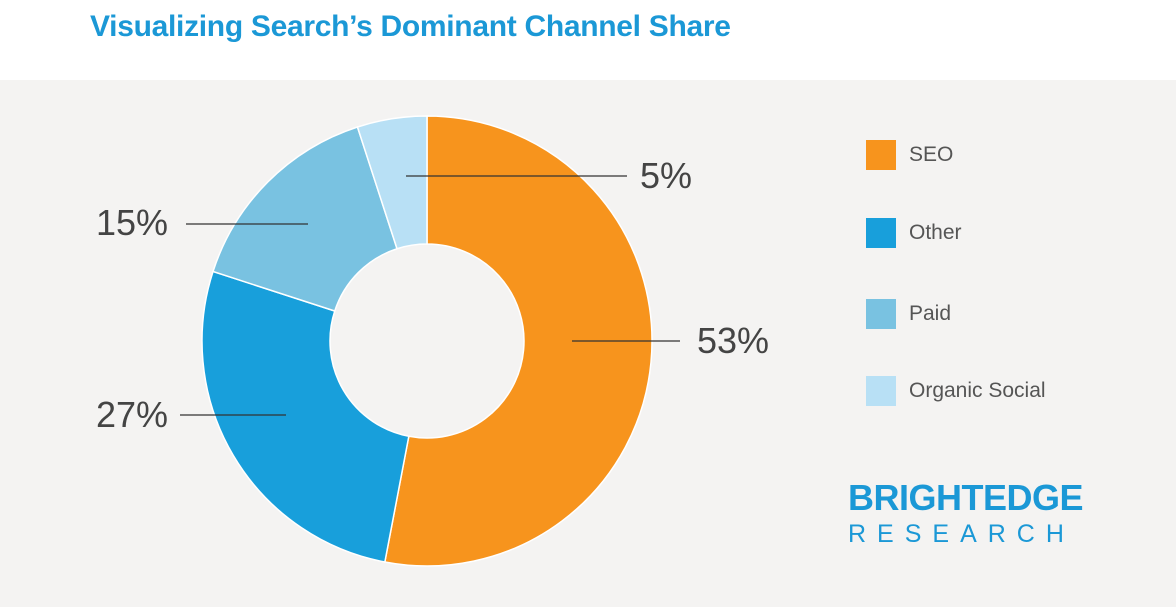 The height and width of the screenshot is (607, 1176). I want to click on slice-paid, so click(305, 219).